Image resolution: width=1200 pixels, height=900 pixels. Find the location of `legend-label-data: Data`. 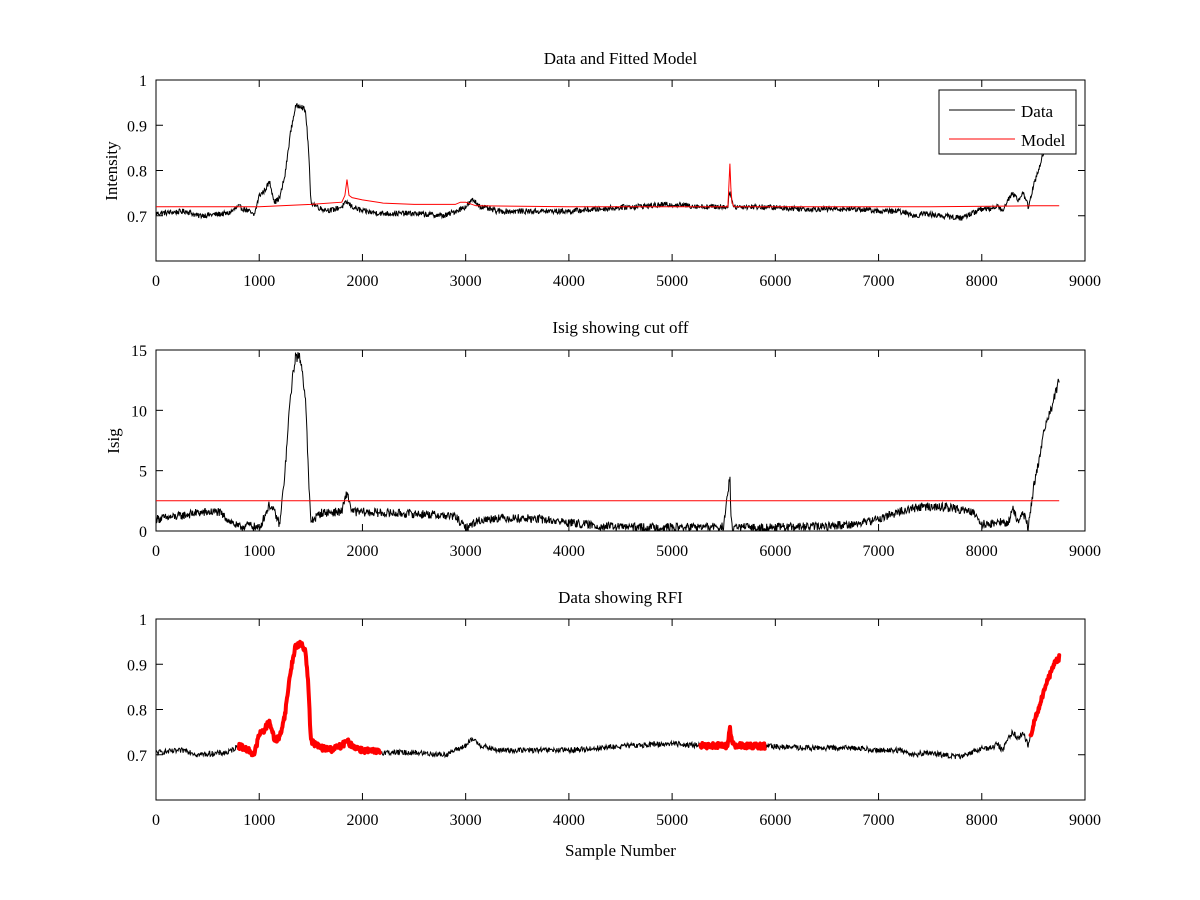

legend-label-data: Data is located at coordinates (1037, 111).